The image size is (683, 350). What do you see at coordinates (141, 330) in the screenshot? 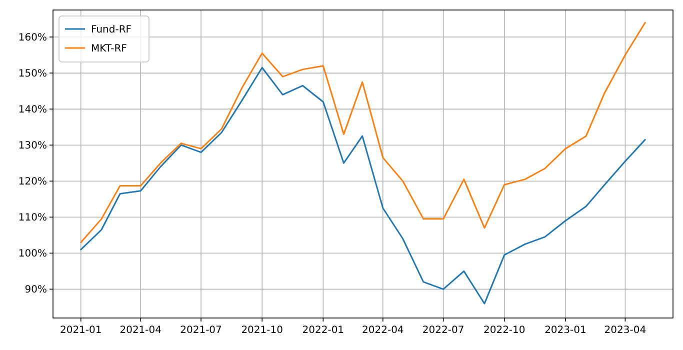
I see `x-tick-label: 2021-04` at bounding box center [141, 330].